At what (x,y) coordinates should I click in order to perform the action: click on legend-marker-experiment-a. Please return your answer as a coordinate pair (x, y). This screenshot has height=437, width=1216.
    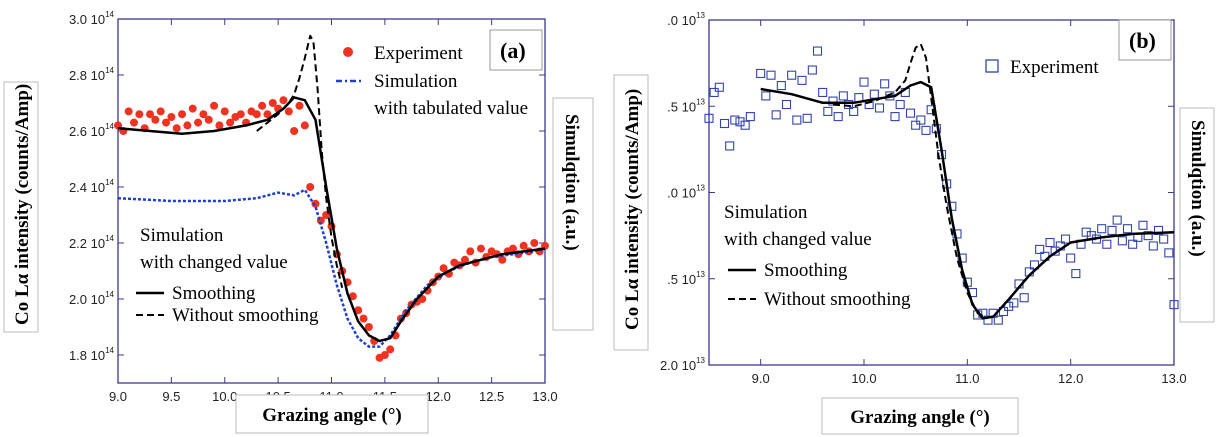
    Looking at the image, I should click on (348, 52).